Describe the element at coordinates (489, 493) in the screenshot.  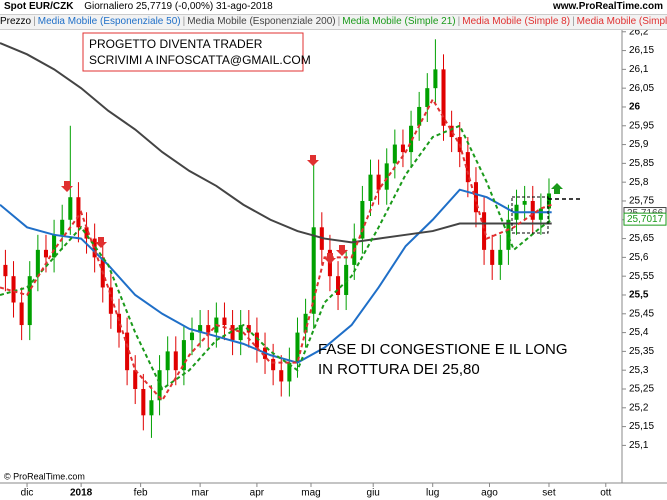
I see `x-tick-label: ago` at that location.